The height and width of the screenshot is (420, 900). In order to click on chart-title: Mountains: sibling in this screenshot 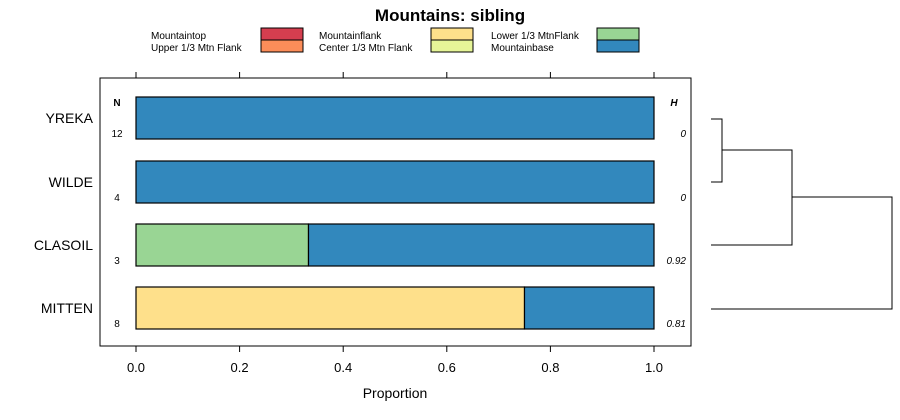, I will do `click(450, 15)`.